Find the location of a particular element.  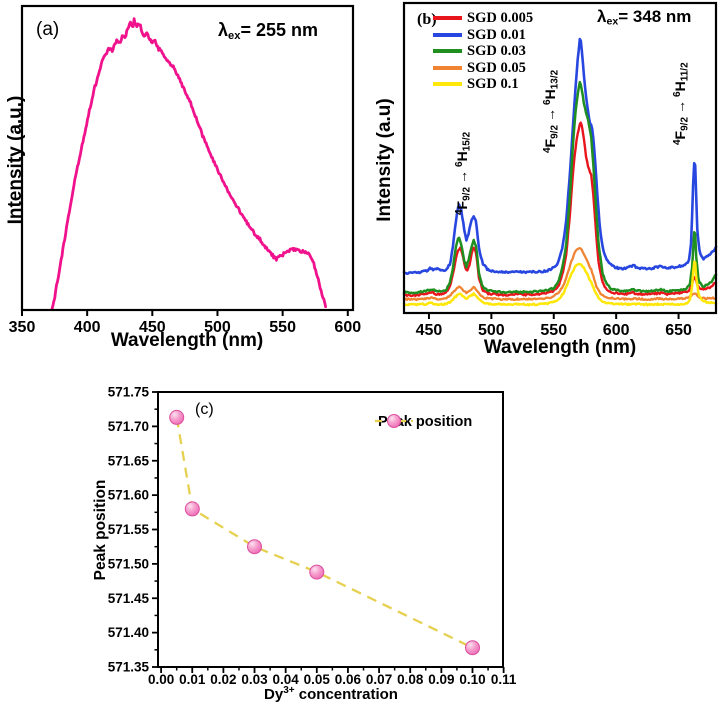

panel-a-ylabel: Intensity (a.u.) is located at coordinates (15, 160).